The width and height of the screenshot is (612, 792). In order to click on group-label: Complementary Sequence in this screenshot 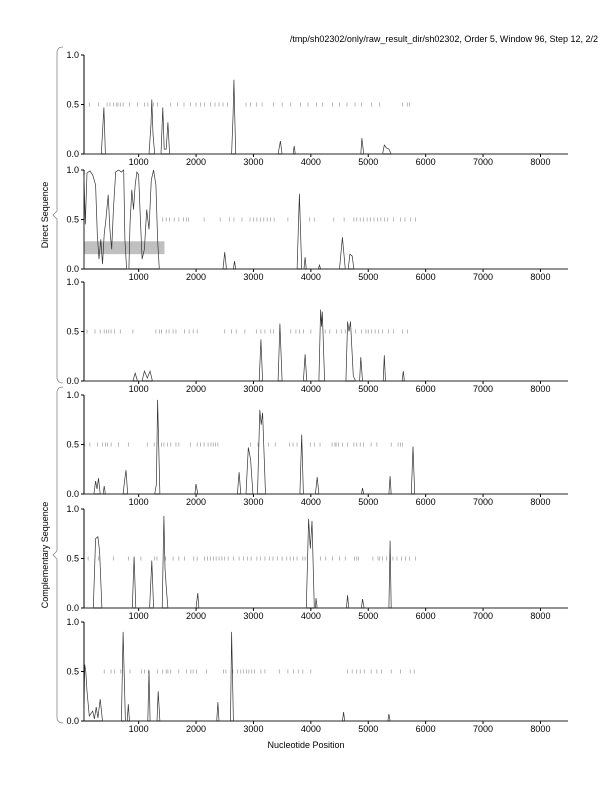, I will do `click(45, 555)`.